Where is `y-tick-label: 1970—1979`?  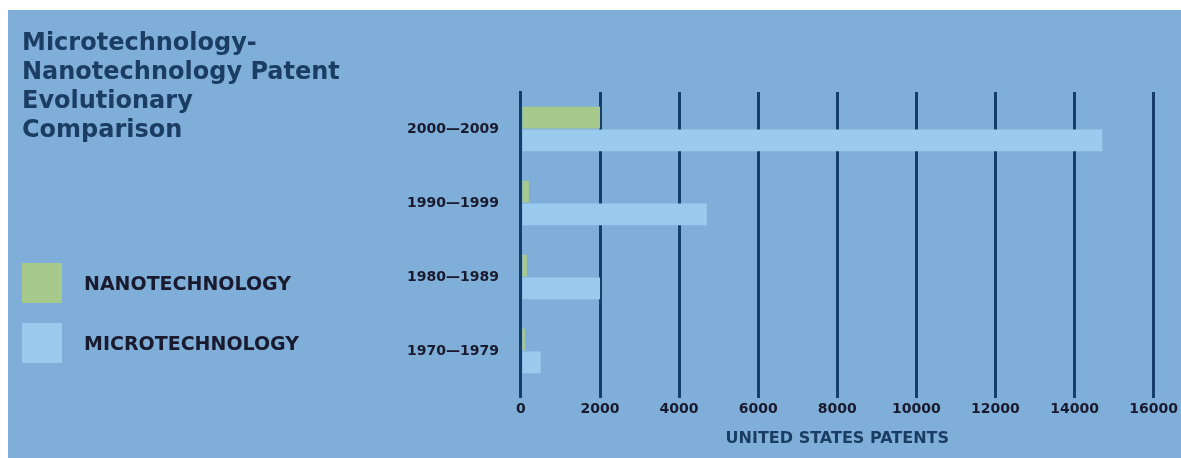
y-tick-label: 1970—1979 is located at coordinates (452, 349).